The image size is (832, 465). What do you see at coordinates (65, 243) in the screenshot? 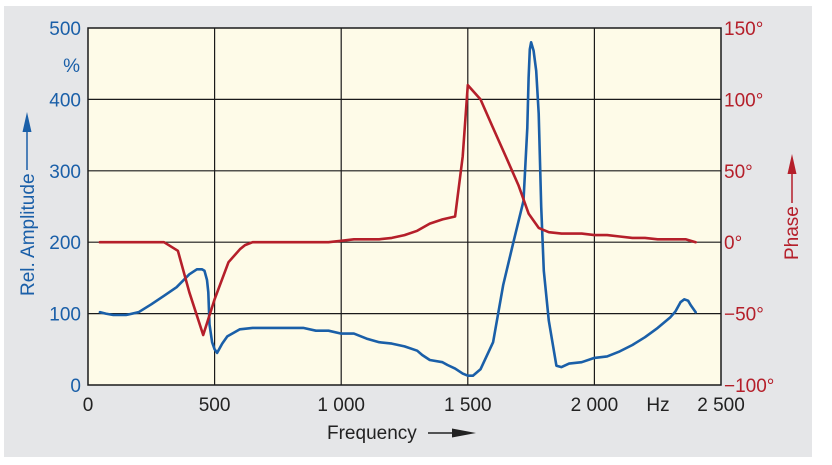
I see `y-tick-label: 200` at bounding box center [65, 243].